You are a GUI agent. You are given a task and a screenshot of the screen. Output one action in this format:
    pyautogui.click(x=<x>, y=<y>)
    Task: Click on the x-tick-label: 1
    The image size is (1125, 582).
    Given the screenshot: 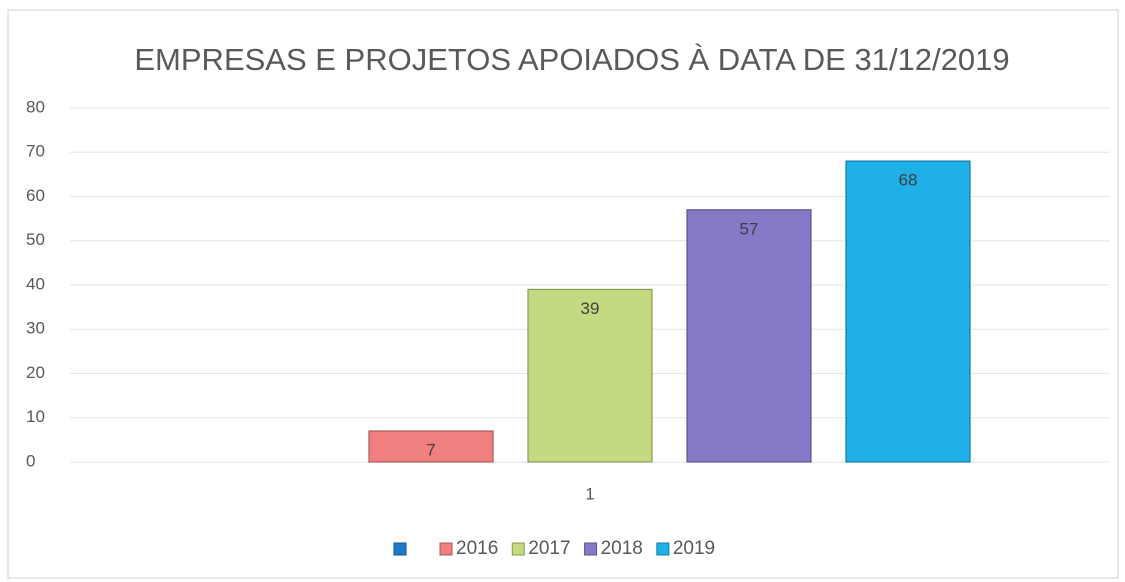 What is the action you would take?
    pyautogui.click(x=589, y=493)
    